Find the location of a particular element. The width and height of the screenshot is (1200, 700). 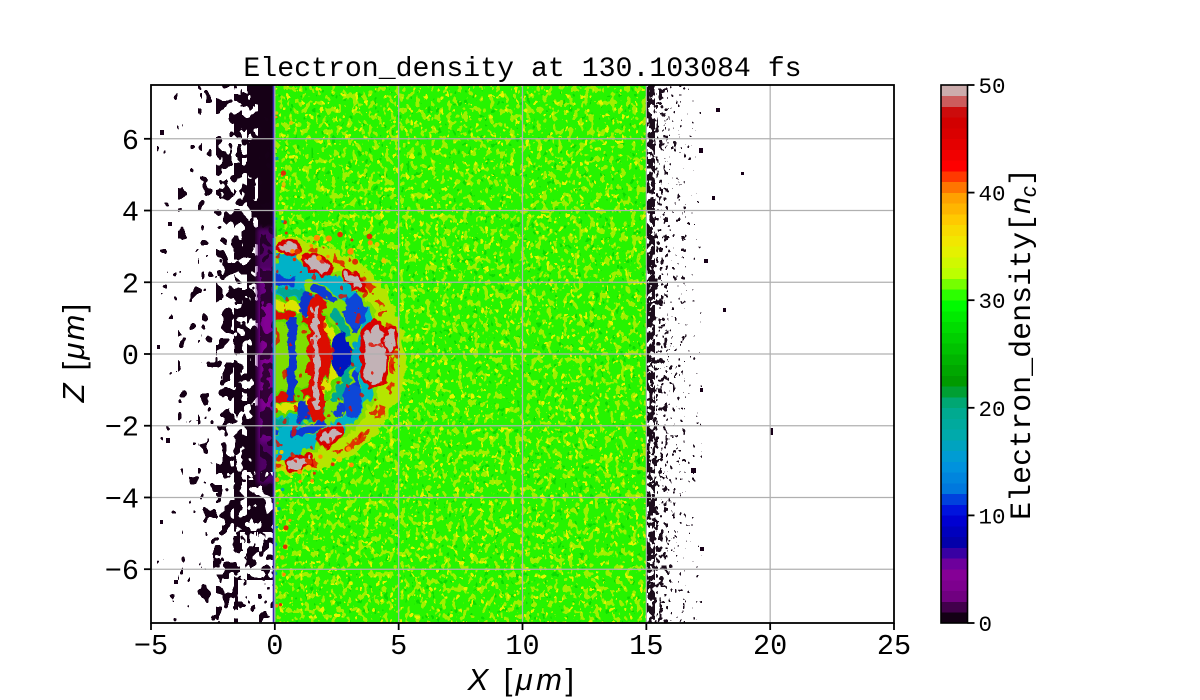

svg-text: 15 is located at coordinates (646, 646).